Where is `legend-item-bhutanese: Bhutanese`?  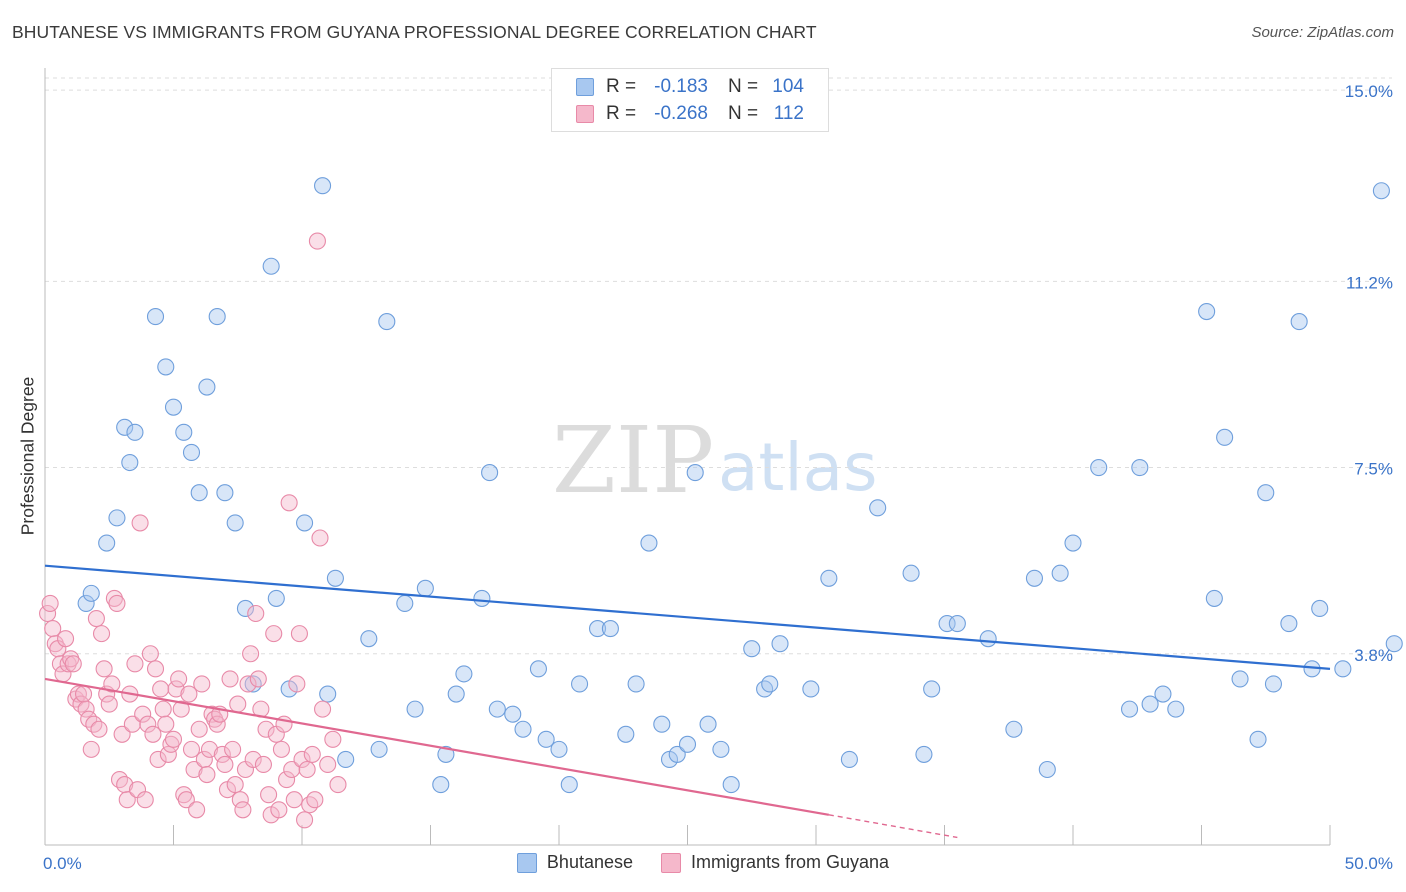 legend-item-bhutanese: Bhutanese is located at coordinates (574, 862).